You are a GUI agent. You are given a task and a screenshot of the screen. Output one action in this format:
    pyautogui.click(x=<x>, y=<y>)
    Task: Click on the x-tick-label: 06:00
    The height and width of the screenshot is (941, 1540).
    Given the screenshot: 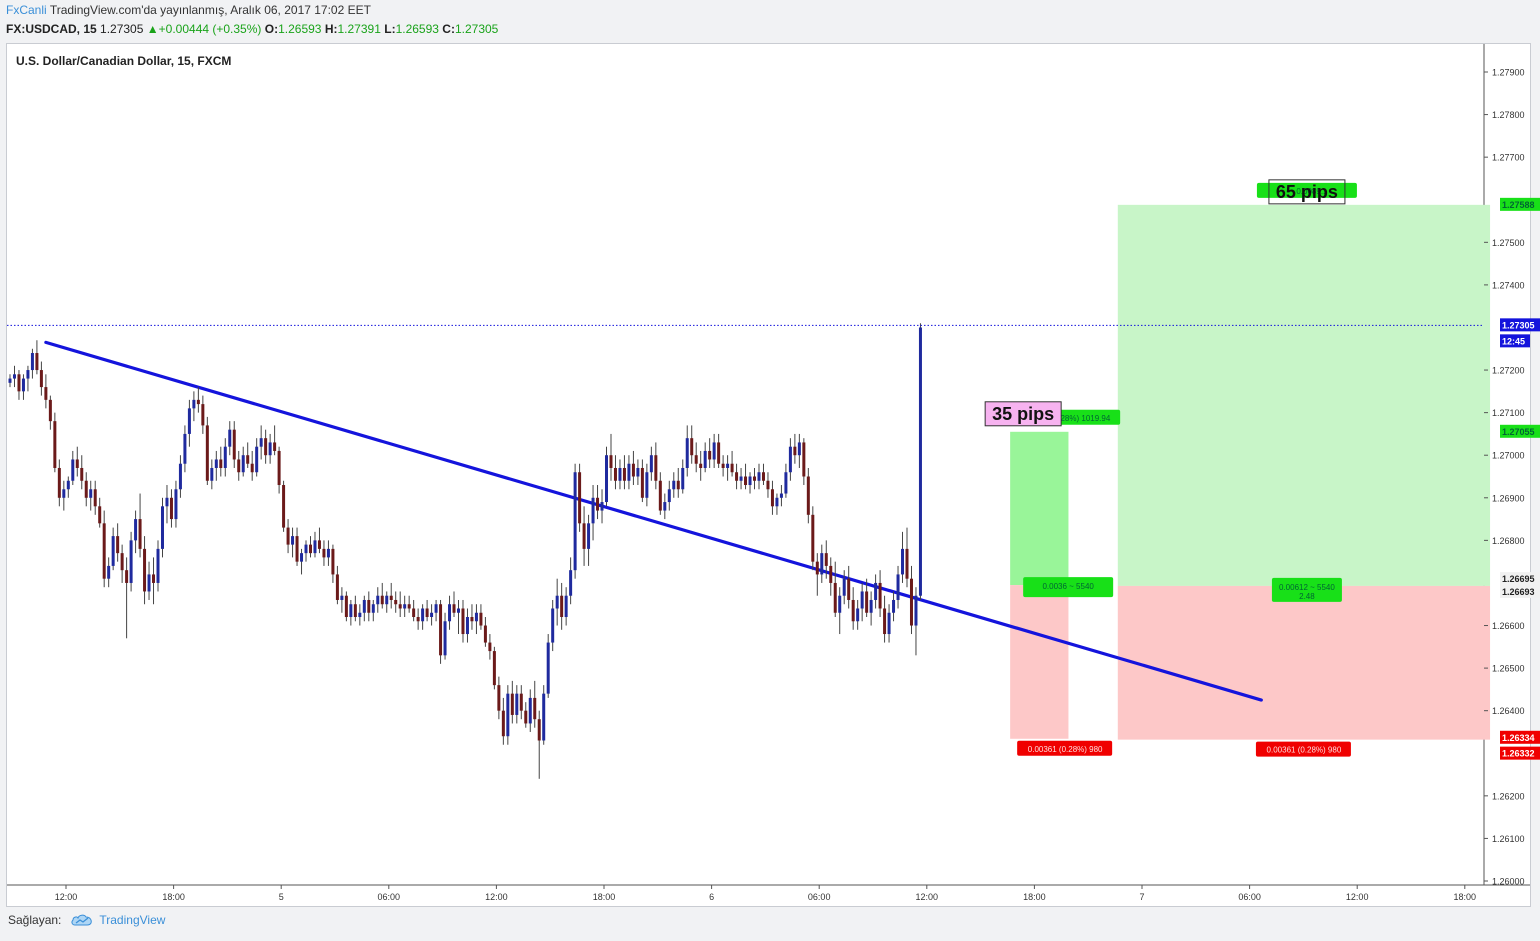 What is the action you would take?
    pyautogui.click(x=389, y=897)
    